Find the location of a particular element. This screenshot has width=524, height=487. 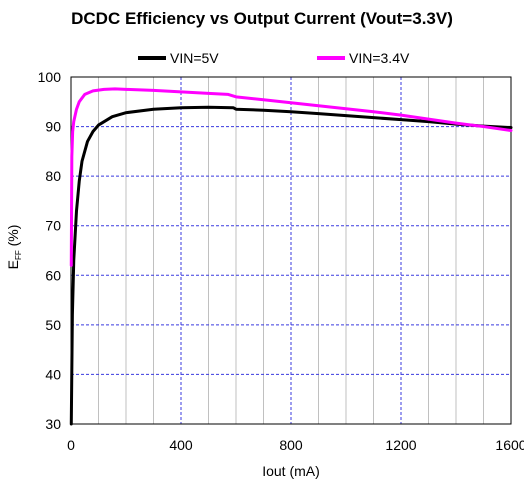

x-tick-label: 1600 is located at coordinates (509, 445).